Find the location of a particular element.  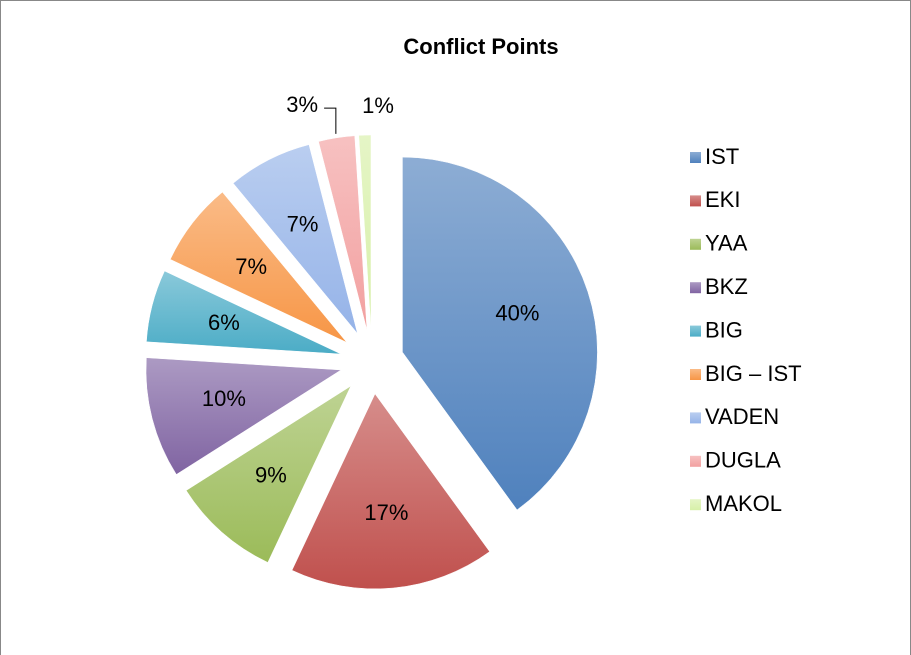

data-label: 3% is located at coordinates (302, 104).